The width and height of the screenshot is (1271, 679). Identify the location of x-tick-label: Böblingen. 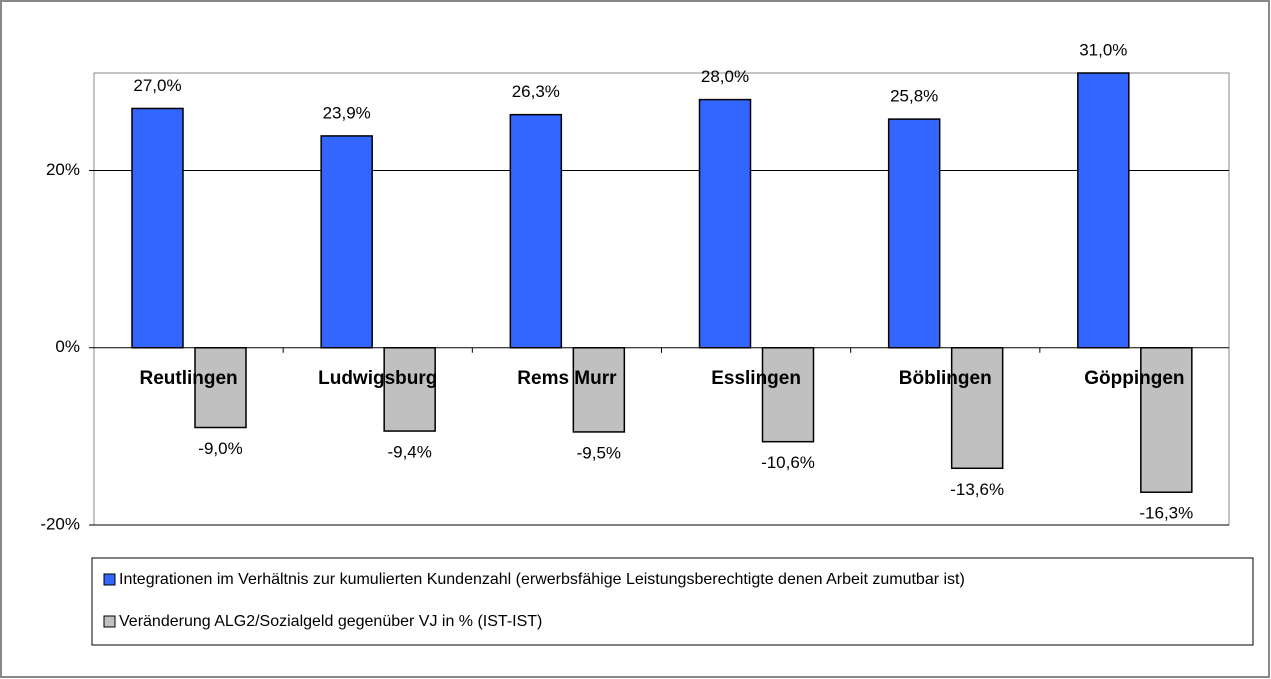
(945, 378).